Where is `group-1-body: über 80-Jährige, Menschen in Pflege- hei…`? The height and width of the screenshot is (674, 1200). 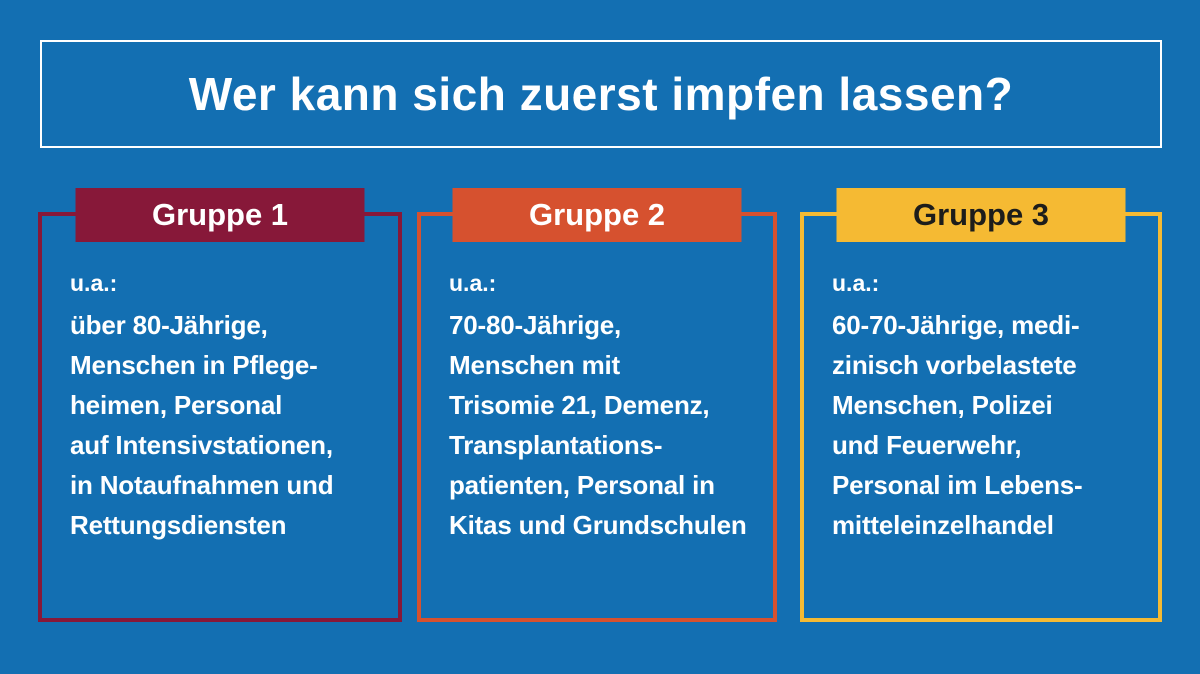 group-1-body: über 80-Jährige, Menschen in Pflege- hei… is located at coordinates (202, 425).